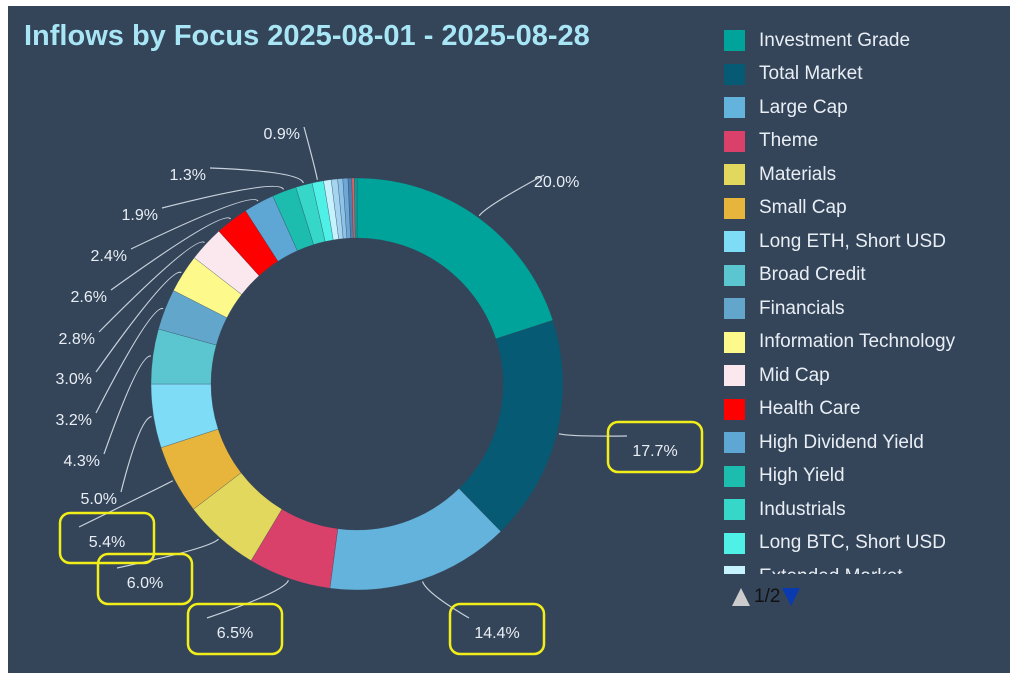 This screenshot has width=1016, height=677. What do you see at coordinates (82, 461) in the screenshot?
I see `data-label: 4.3%` at bounding box center [82, 461].